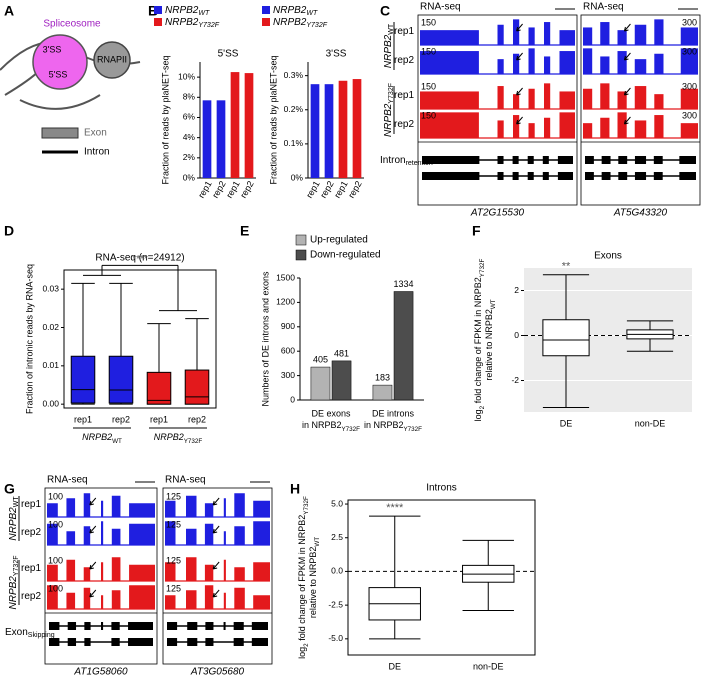  Describe the element at coordinates (566, 267) in the screenshot. I see `significance: **` at that location.